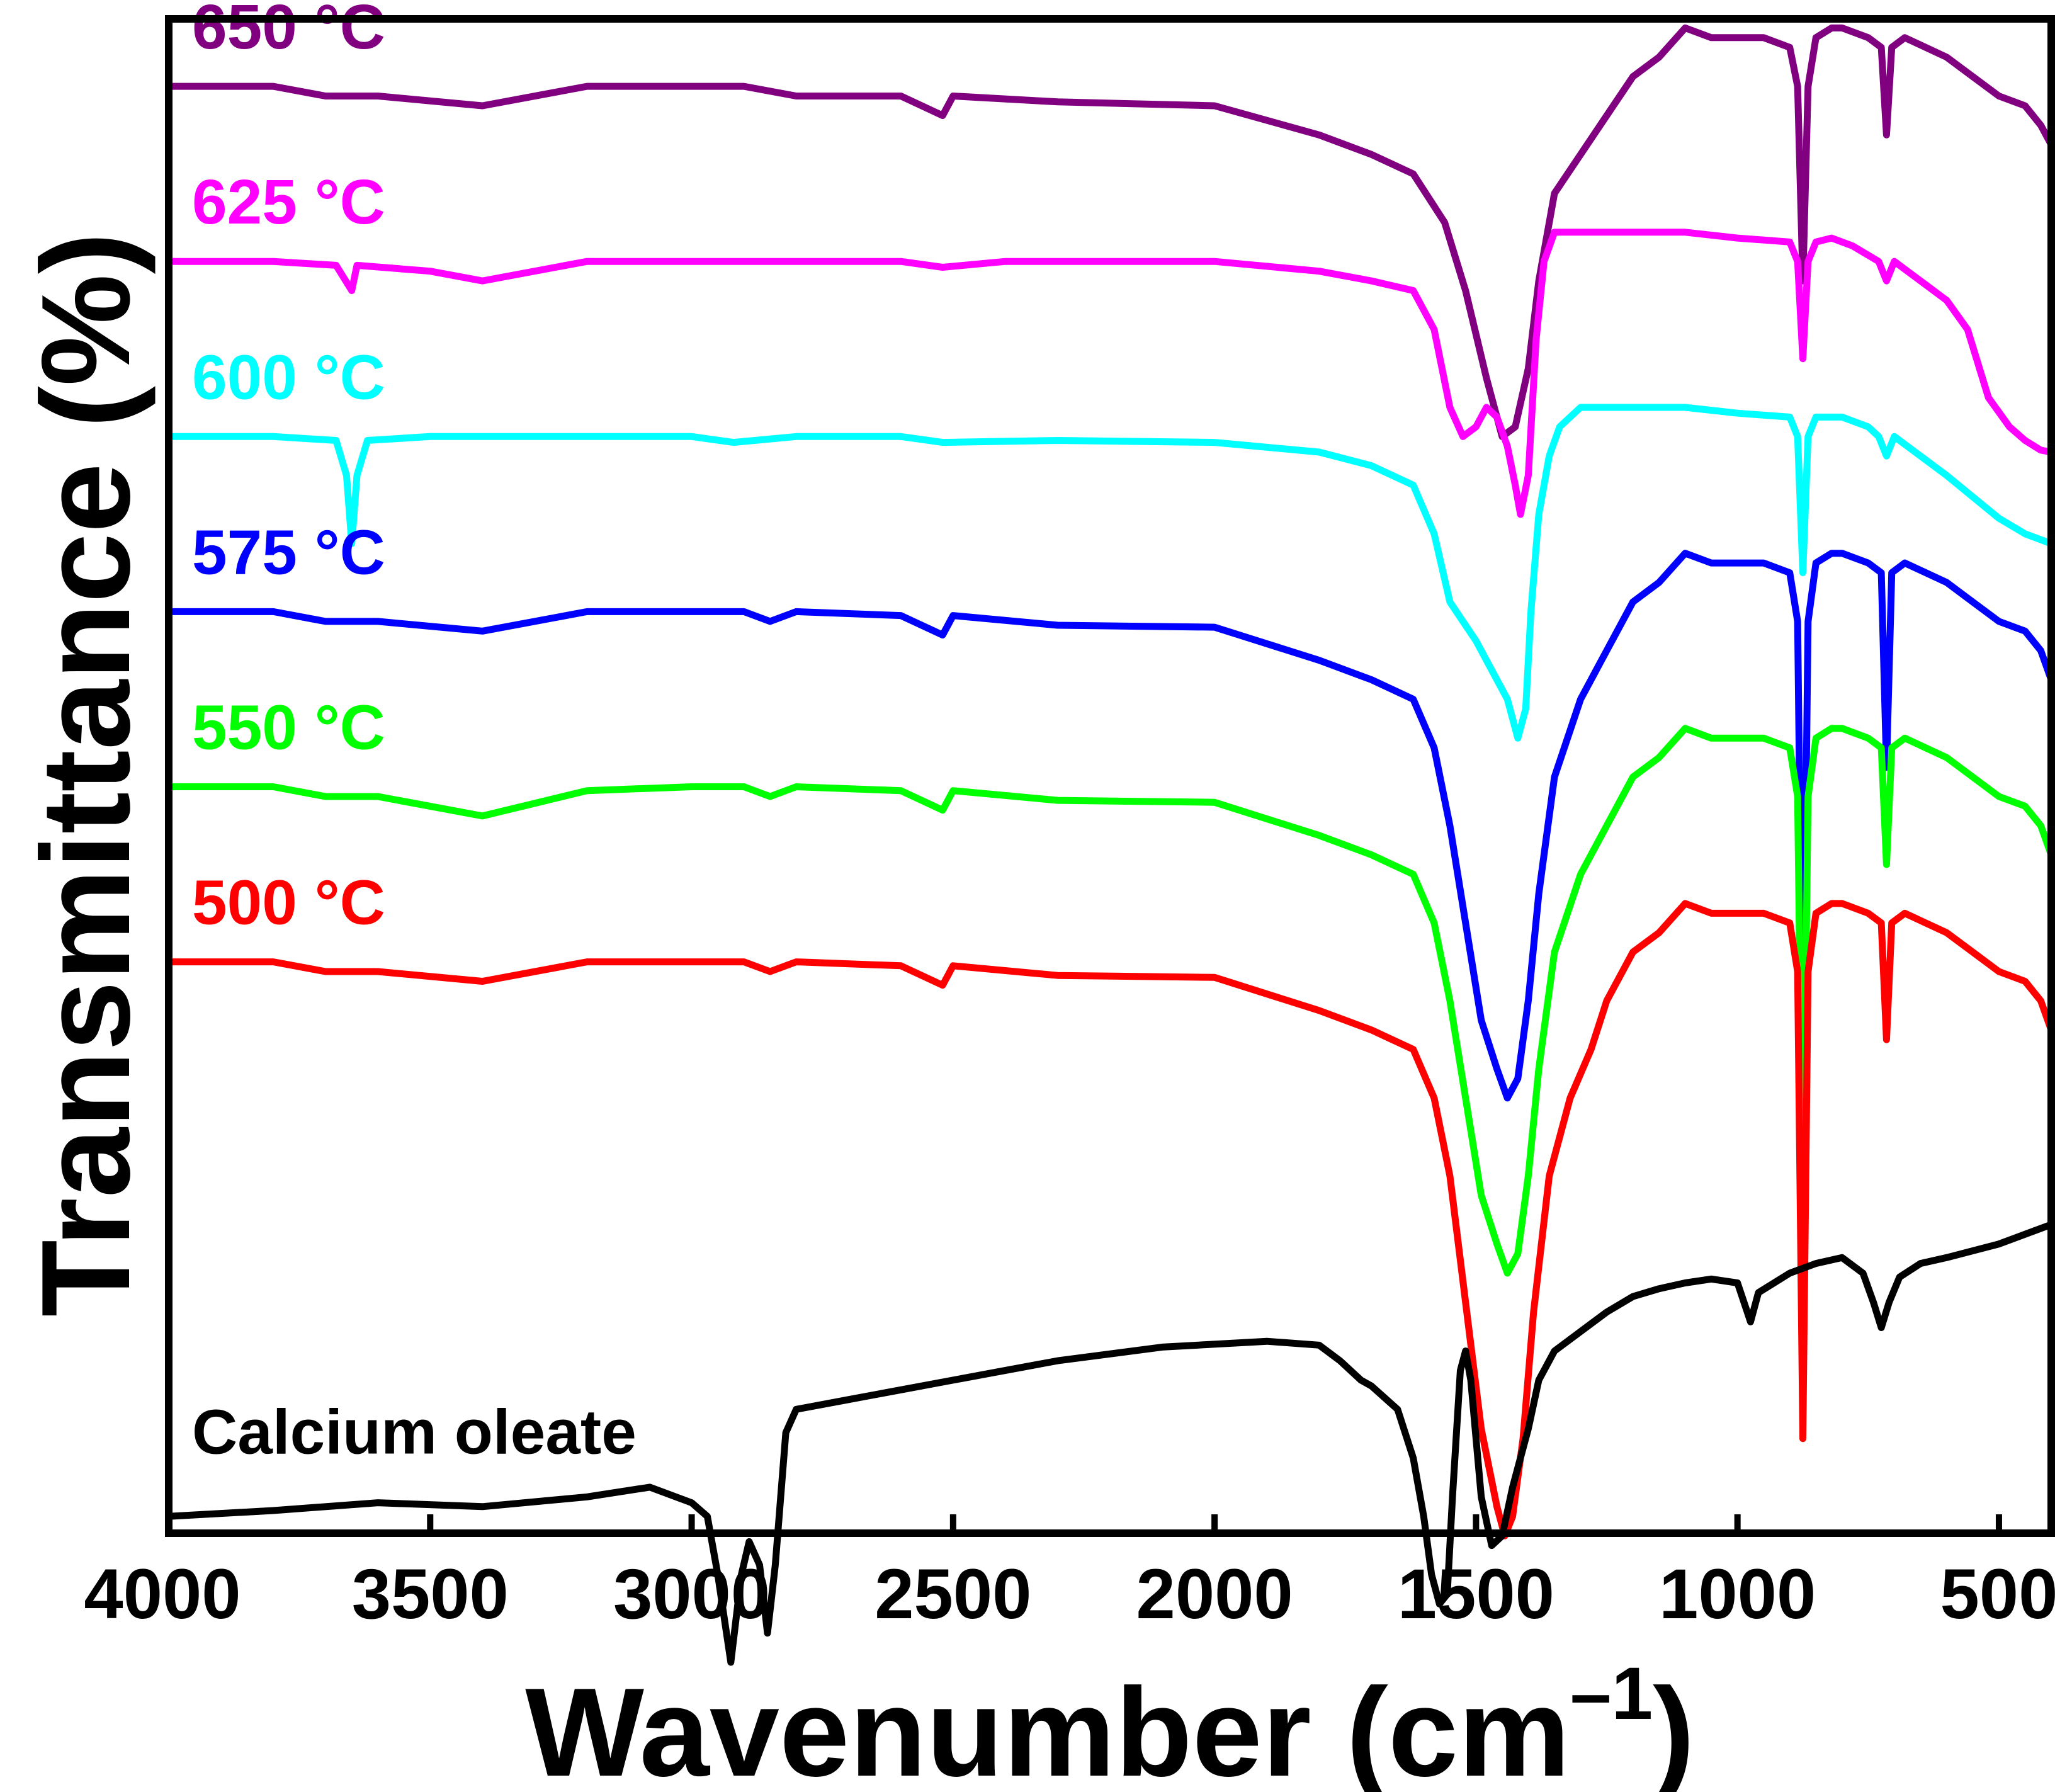 The image size is (2072, 1792). Describe the element at coordinates (1999, 1594) in the screenshot. I see `x-tick-label: 500` at that location.